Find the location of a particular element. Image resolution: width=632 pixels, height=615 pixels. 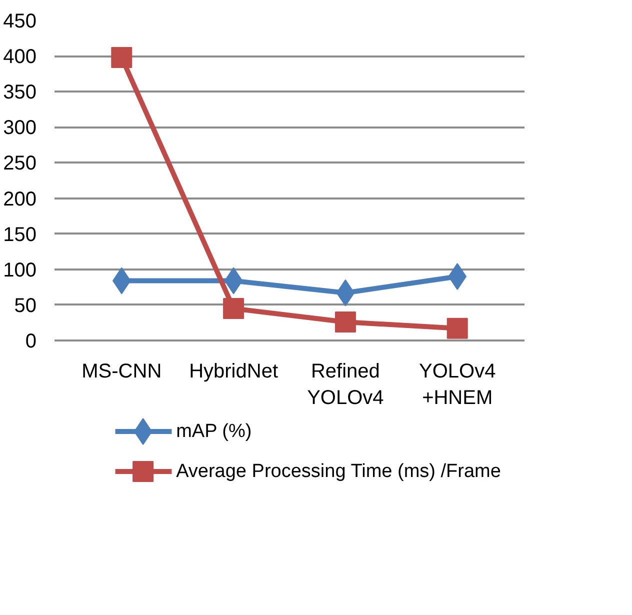

legend-label: mAP (%) is located at coordinates (214, 431).